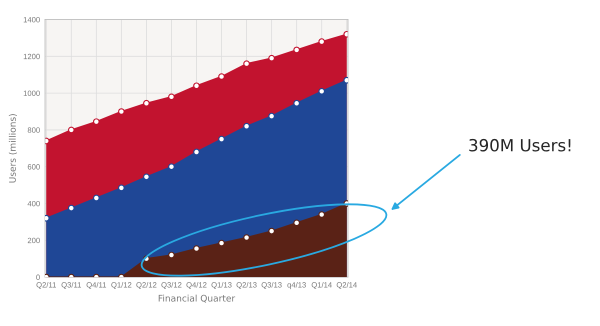 This screenshot has width=600, height=326. What do you see at coordinates (519, 145) in the screenshot?
I see `text: 390M Users!` at bounding box center [519, 145].